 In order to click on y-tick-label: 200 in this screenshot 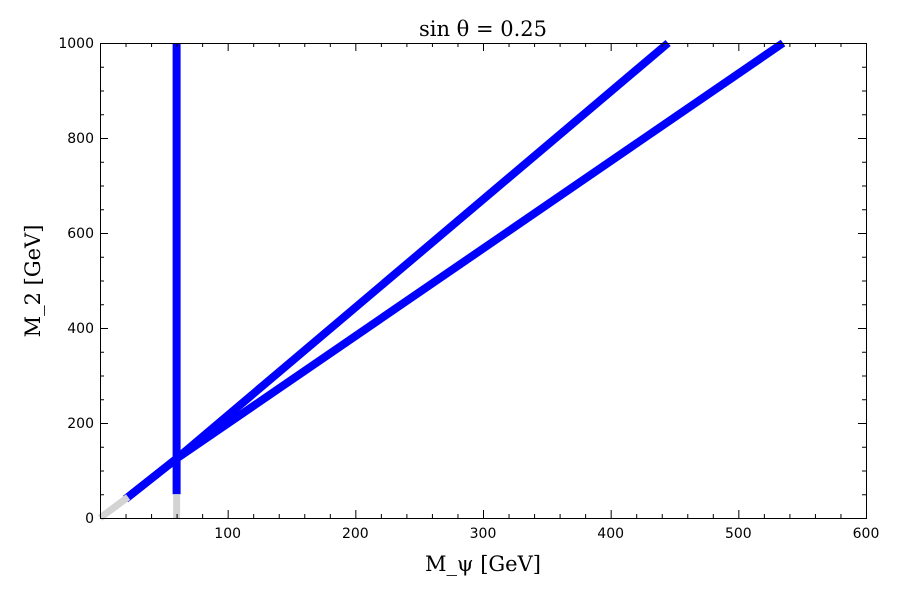, I will do `click(80, 424)`.